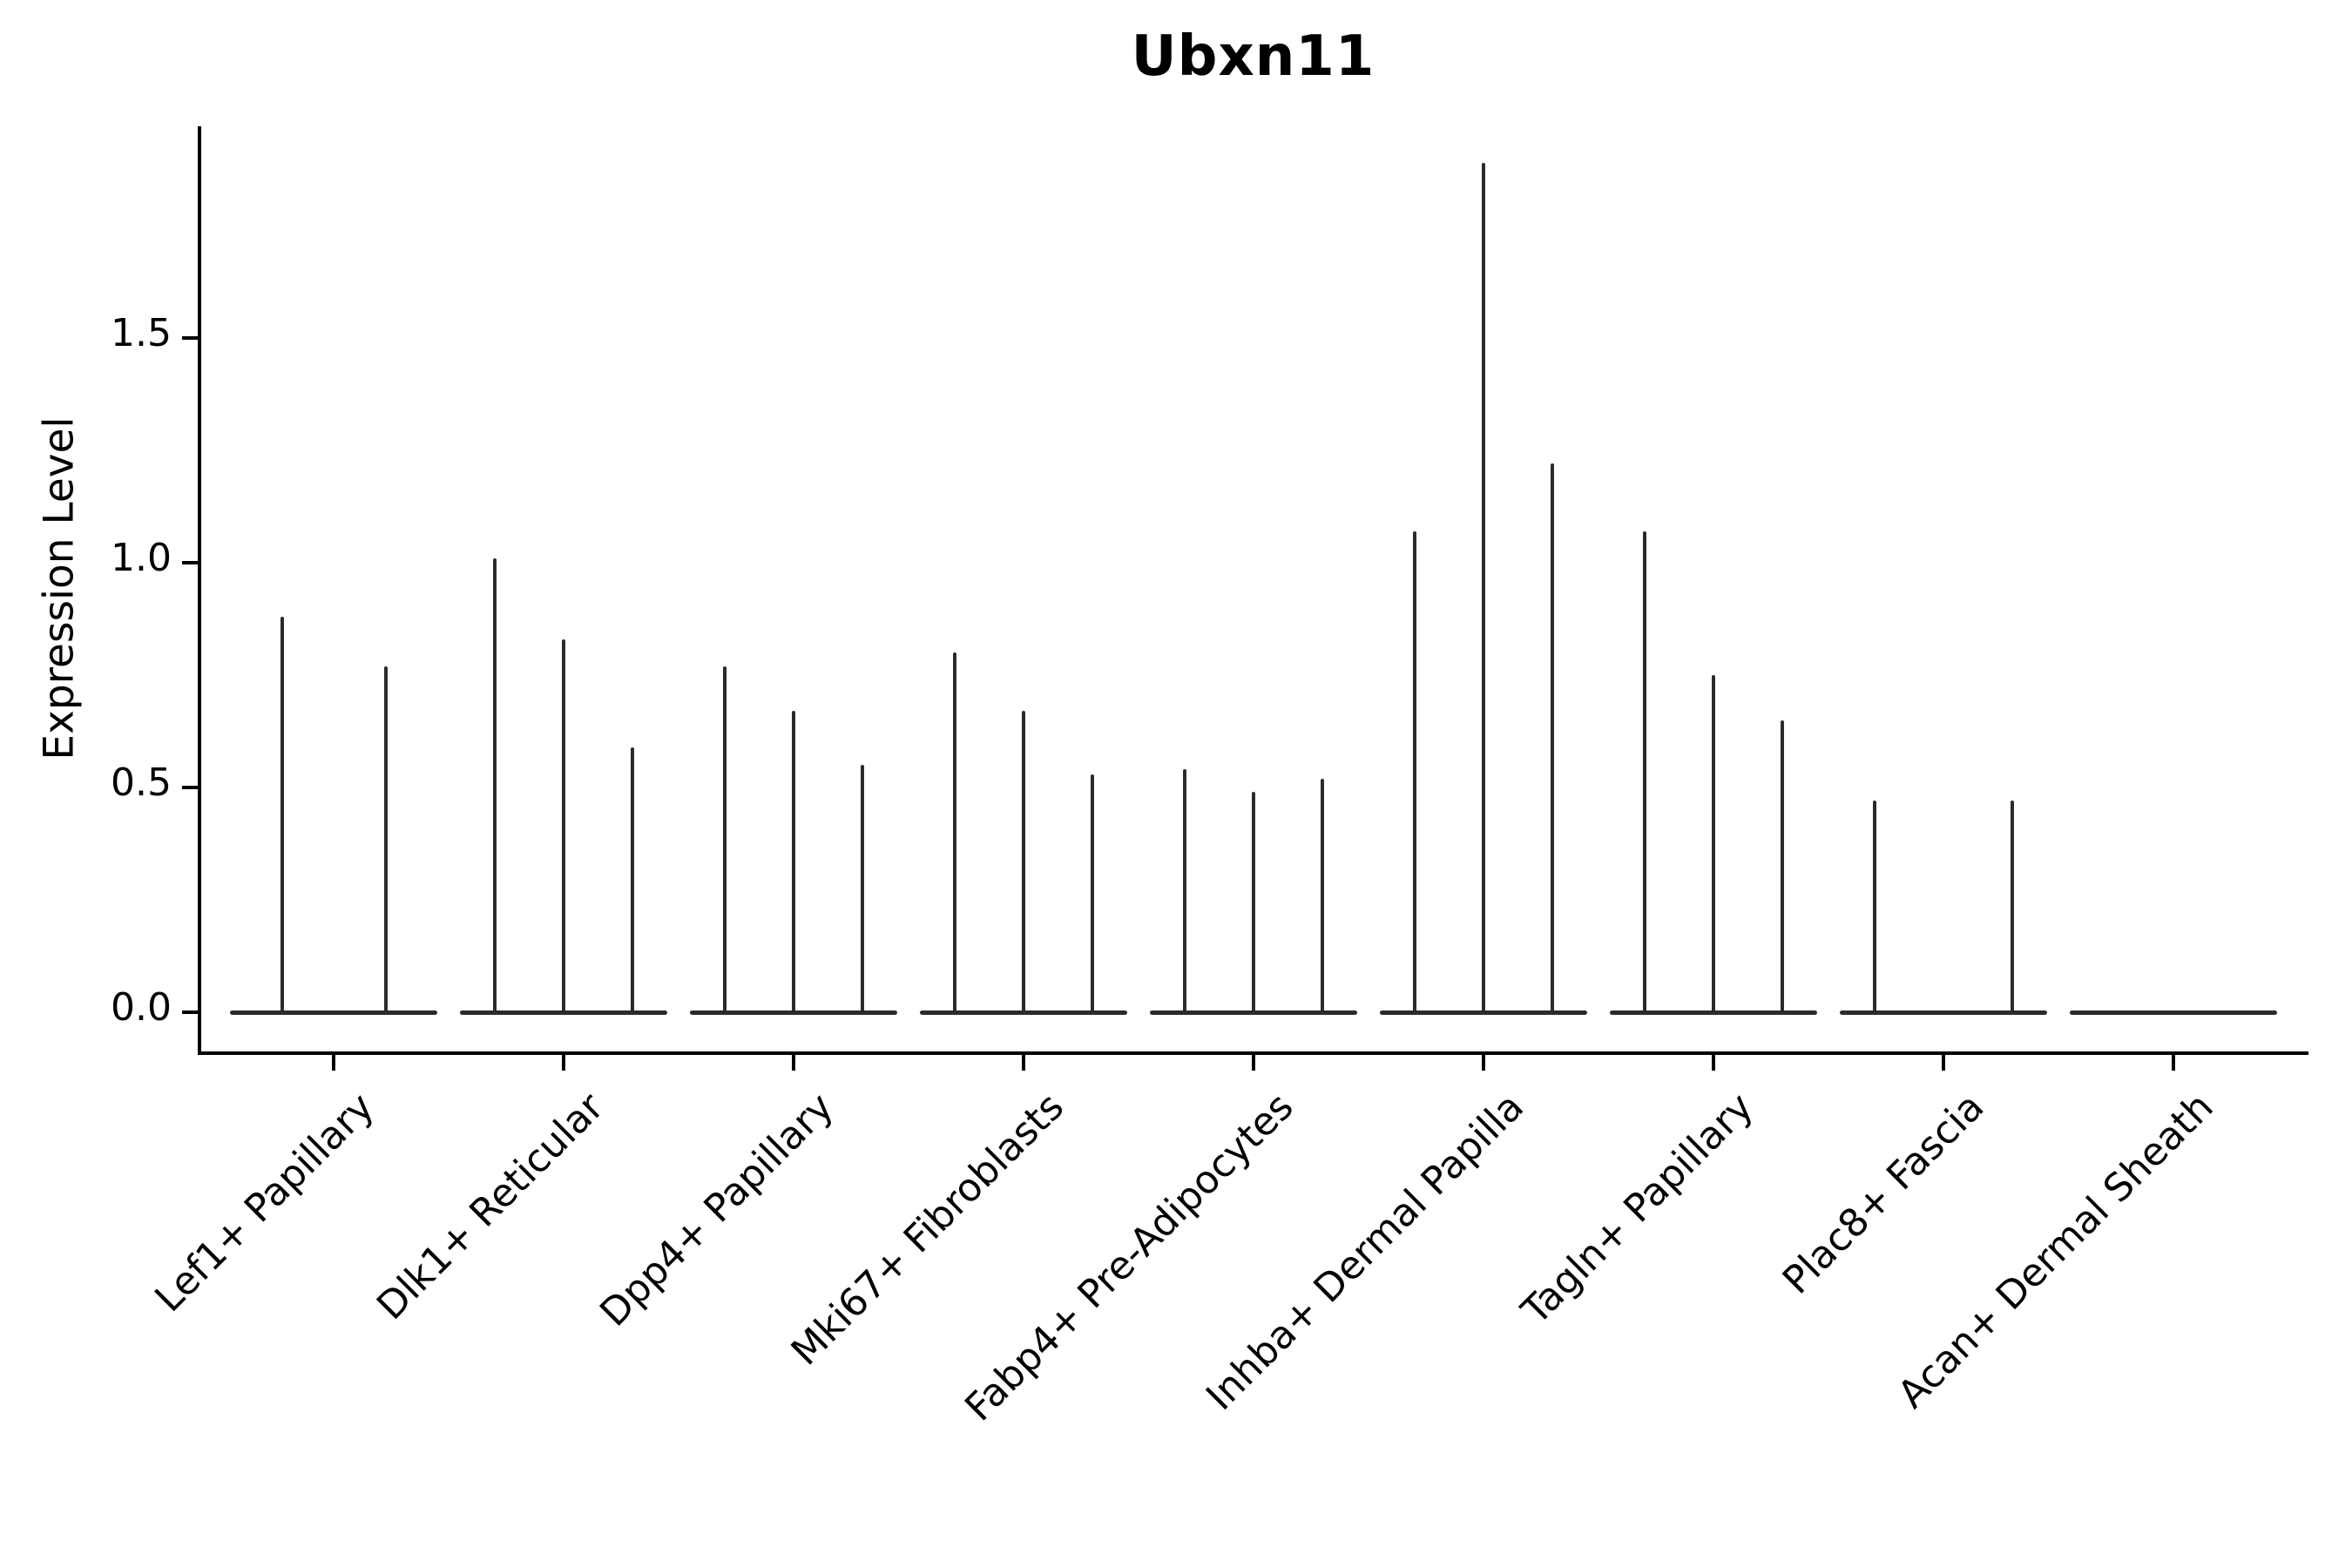  Describe the element at coordinates (1883, 1194) in the screenshot. I see `x-tick-label: Plac8+ Fascia` at that location.